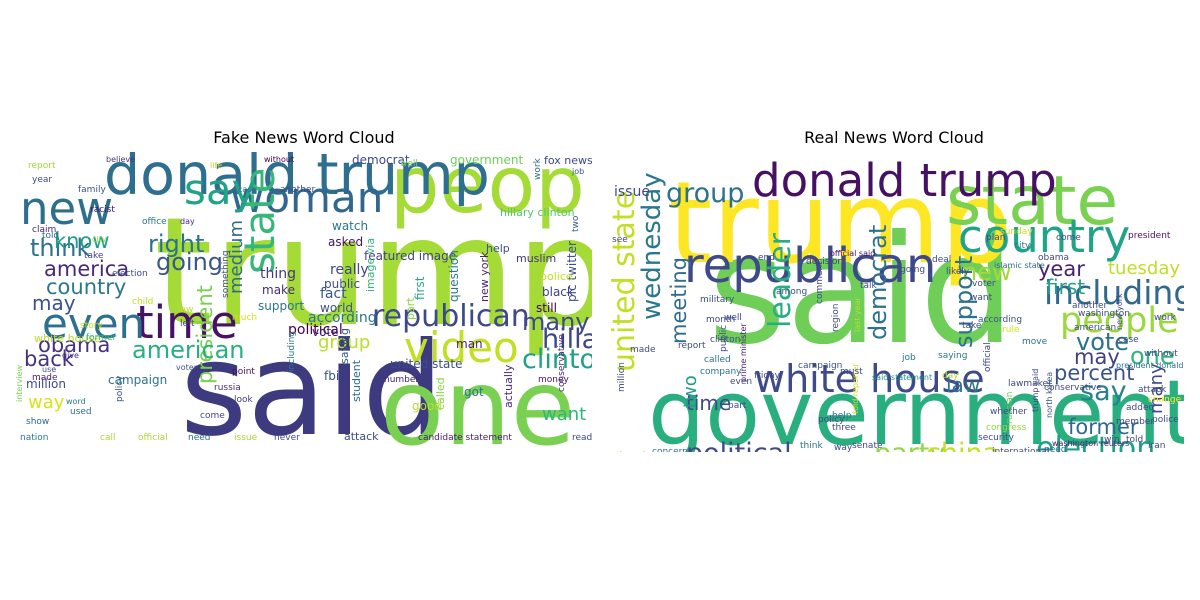  I want to click on word-tuesday: tuesday, so click(1144, 268).